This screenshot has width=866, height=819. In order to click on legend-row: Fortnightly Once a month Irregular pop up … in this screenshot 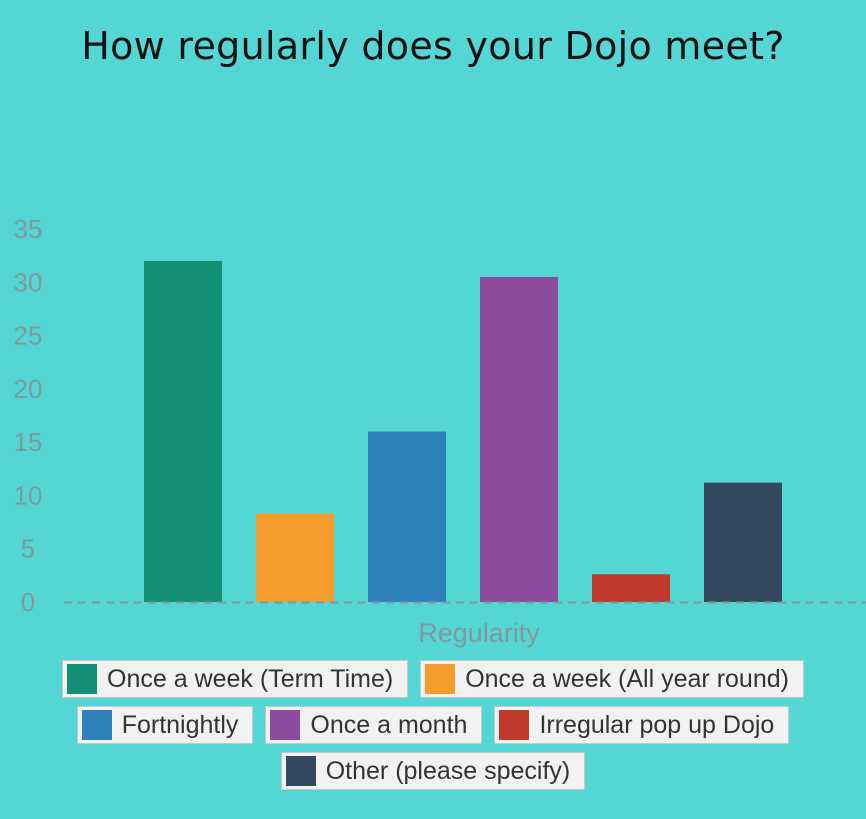, I will do `click(433, 725)`.